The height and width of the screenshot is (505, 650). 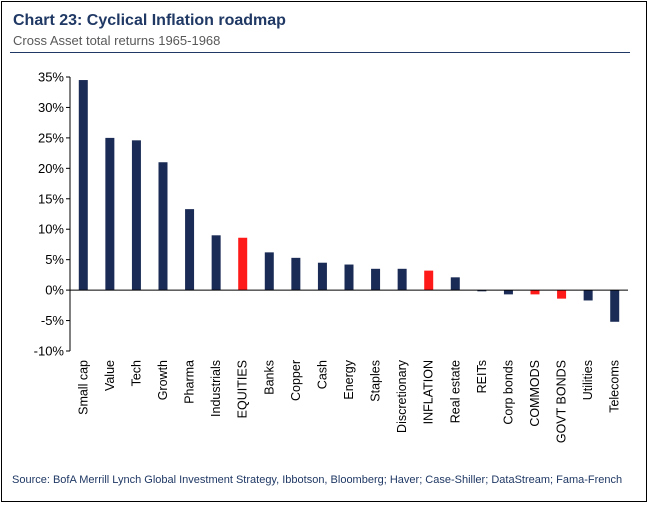 What do you see at coordinates (51, 168) in the screenshot?
I see `y-tick-label: 20%` at bounding box center [51, 168].